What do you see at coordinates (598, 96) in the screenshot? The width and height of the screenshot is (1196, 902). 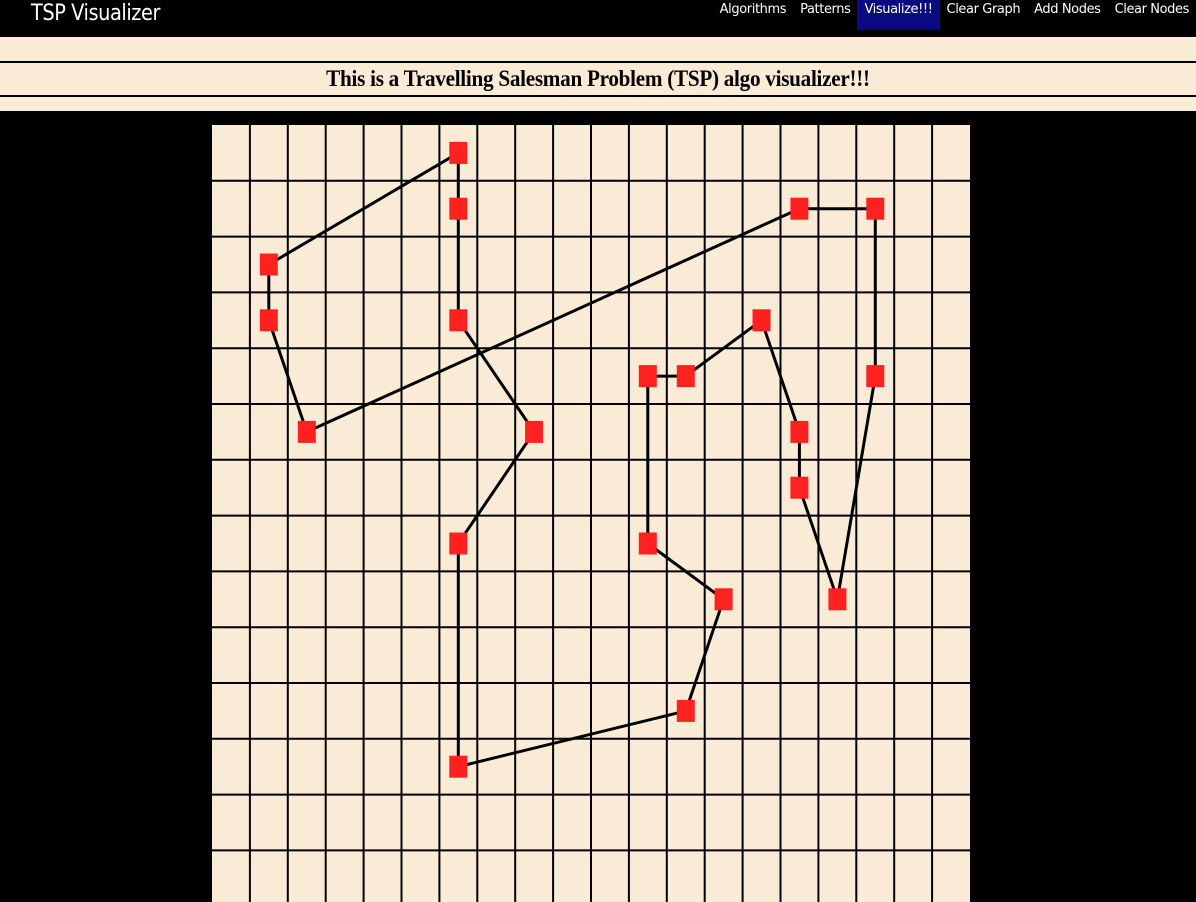 I see `banner-divider-bottom` at bounding box center [598, 96].